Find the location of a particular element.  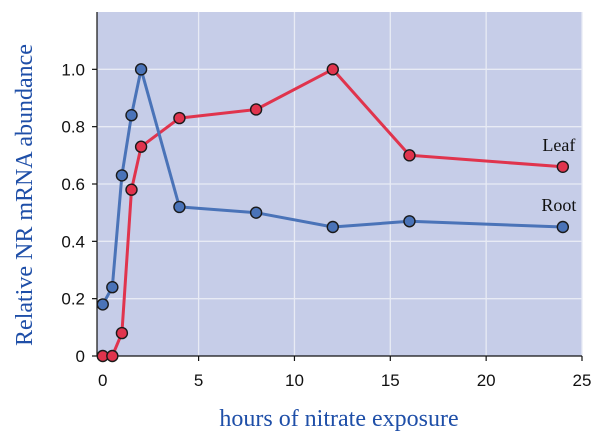

y-tick-label: 1.0 is located at coordinates (73, 69).